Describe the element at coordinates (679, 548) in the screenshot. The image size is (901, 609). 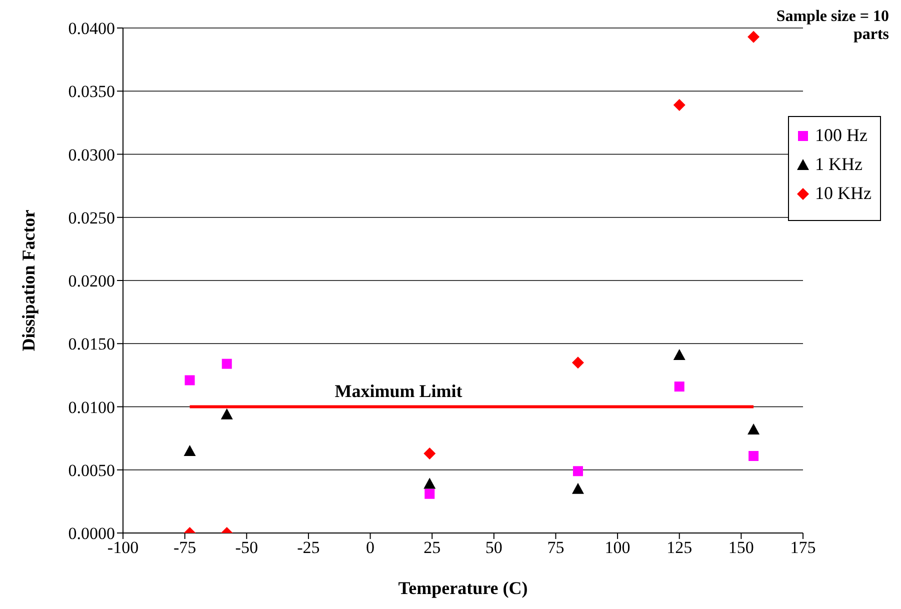
I see `x-tick-label: 125` at that location.